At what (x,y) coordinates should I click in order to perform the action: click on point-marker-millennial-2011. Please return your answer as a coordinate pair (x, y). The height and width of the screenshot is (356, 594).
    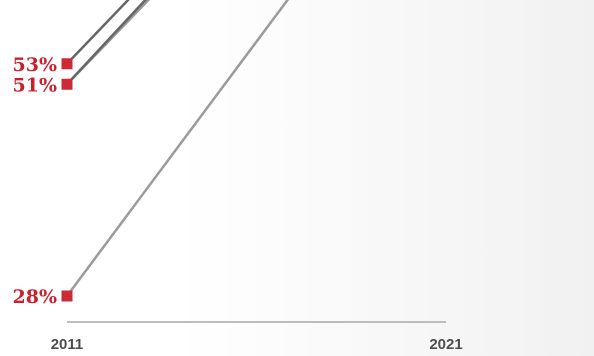
    Looking at the image, I should click on (67, 84).